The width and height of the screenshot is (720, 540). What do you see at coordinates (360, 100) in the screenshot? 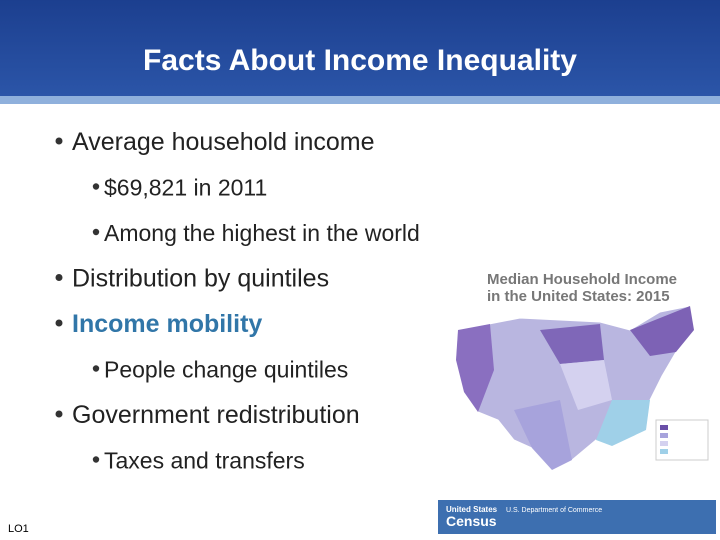
I see `header-stripe` at bounding box center [360, 100].